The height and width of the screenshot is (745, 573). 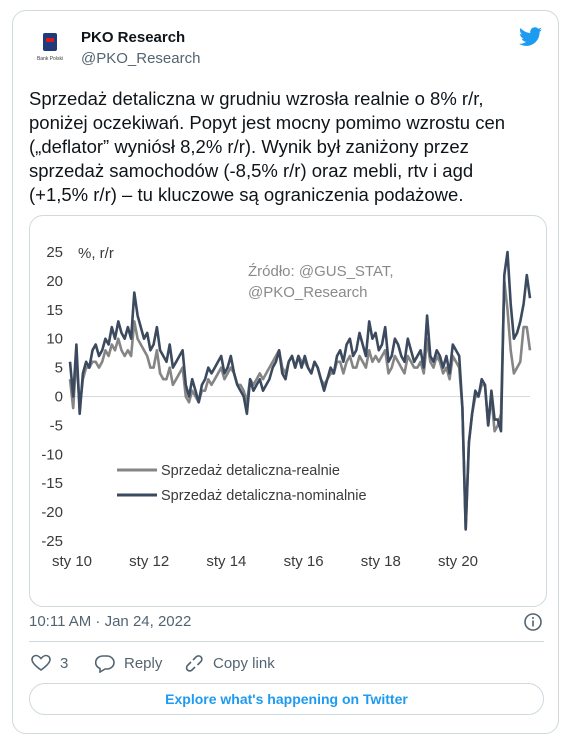 What do you see at coordinates (141, 58) in the screenshot?
I see `author-handle: @PKO_Research` at bounding box center [141, 58].